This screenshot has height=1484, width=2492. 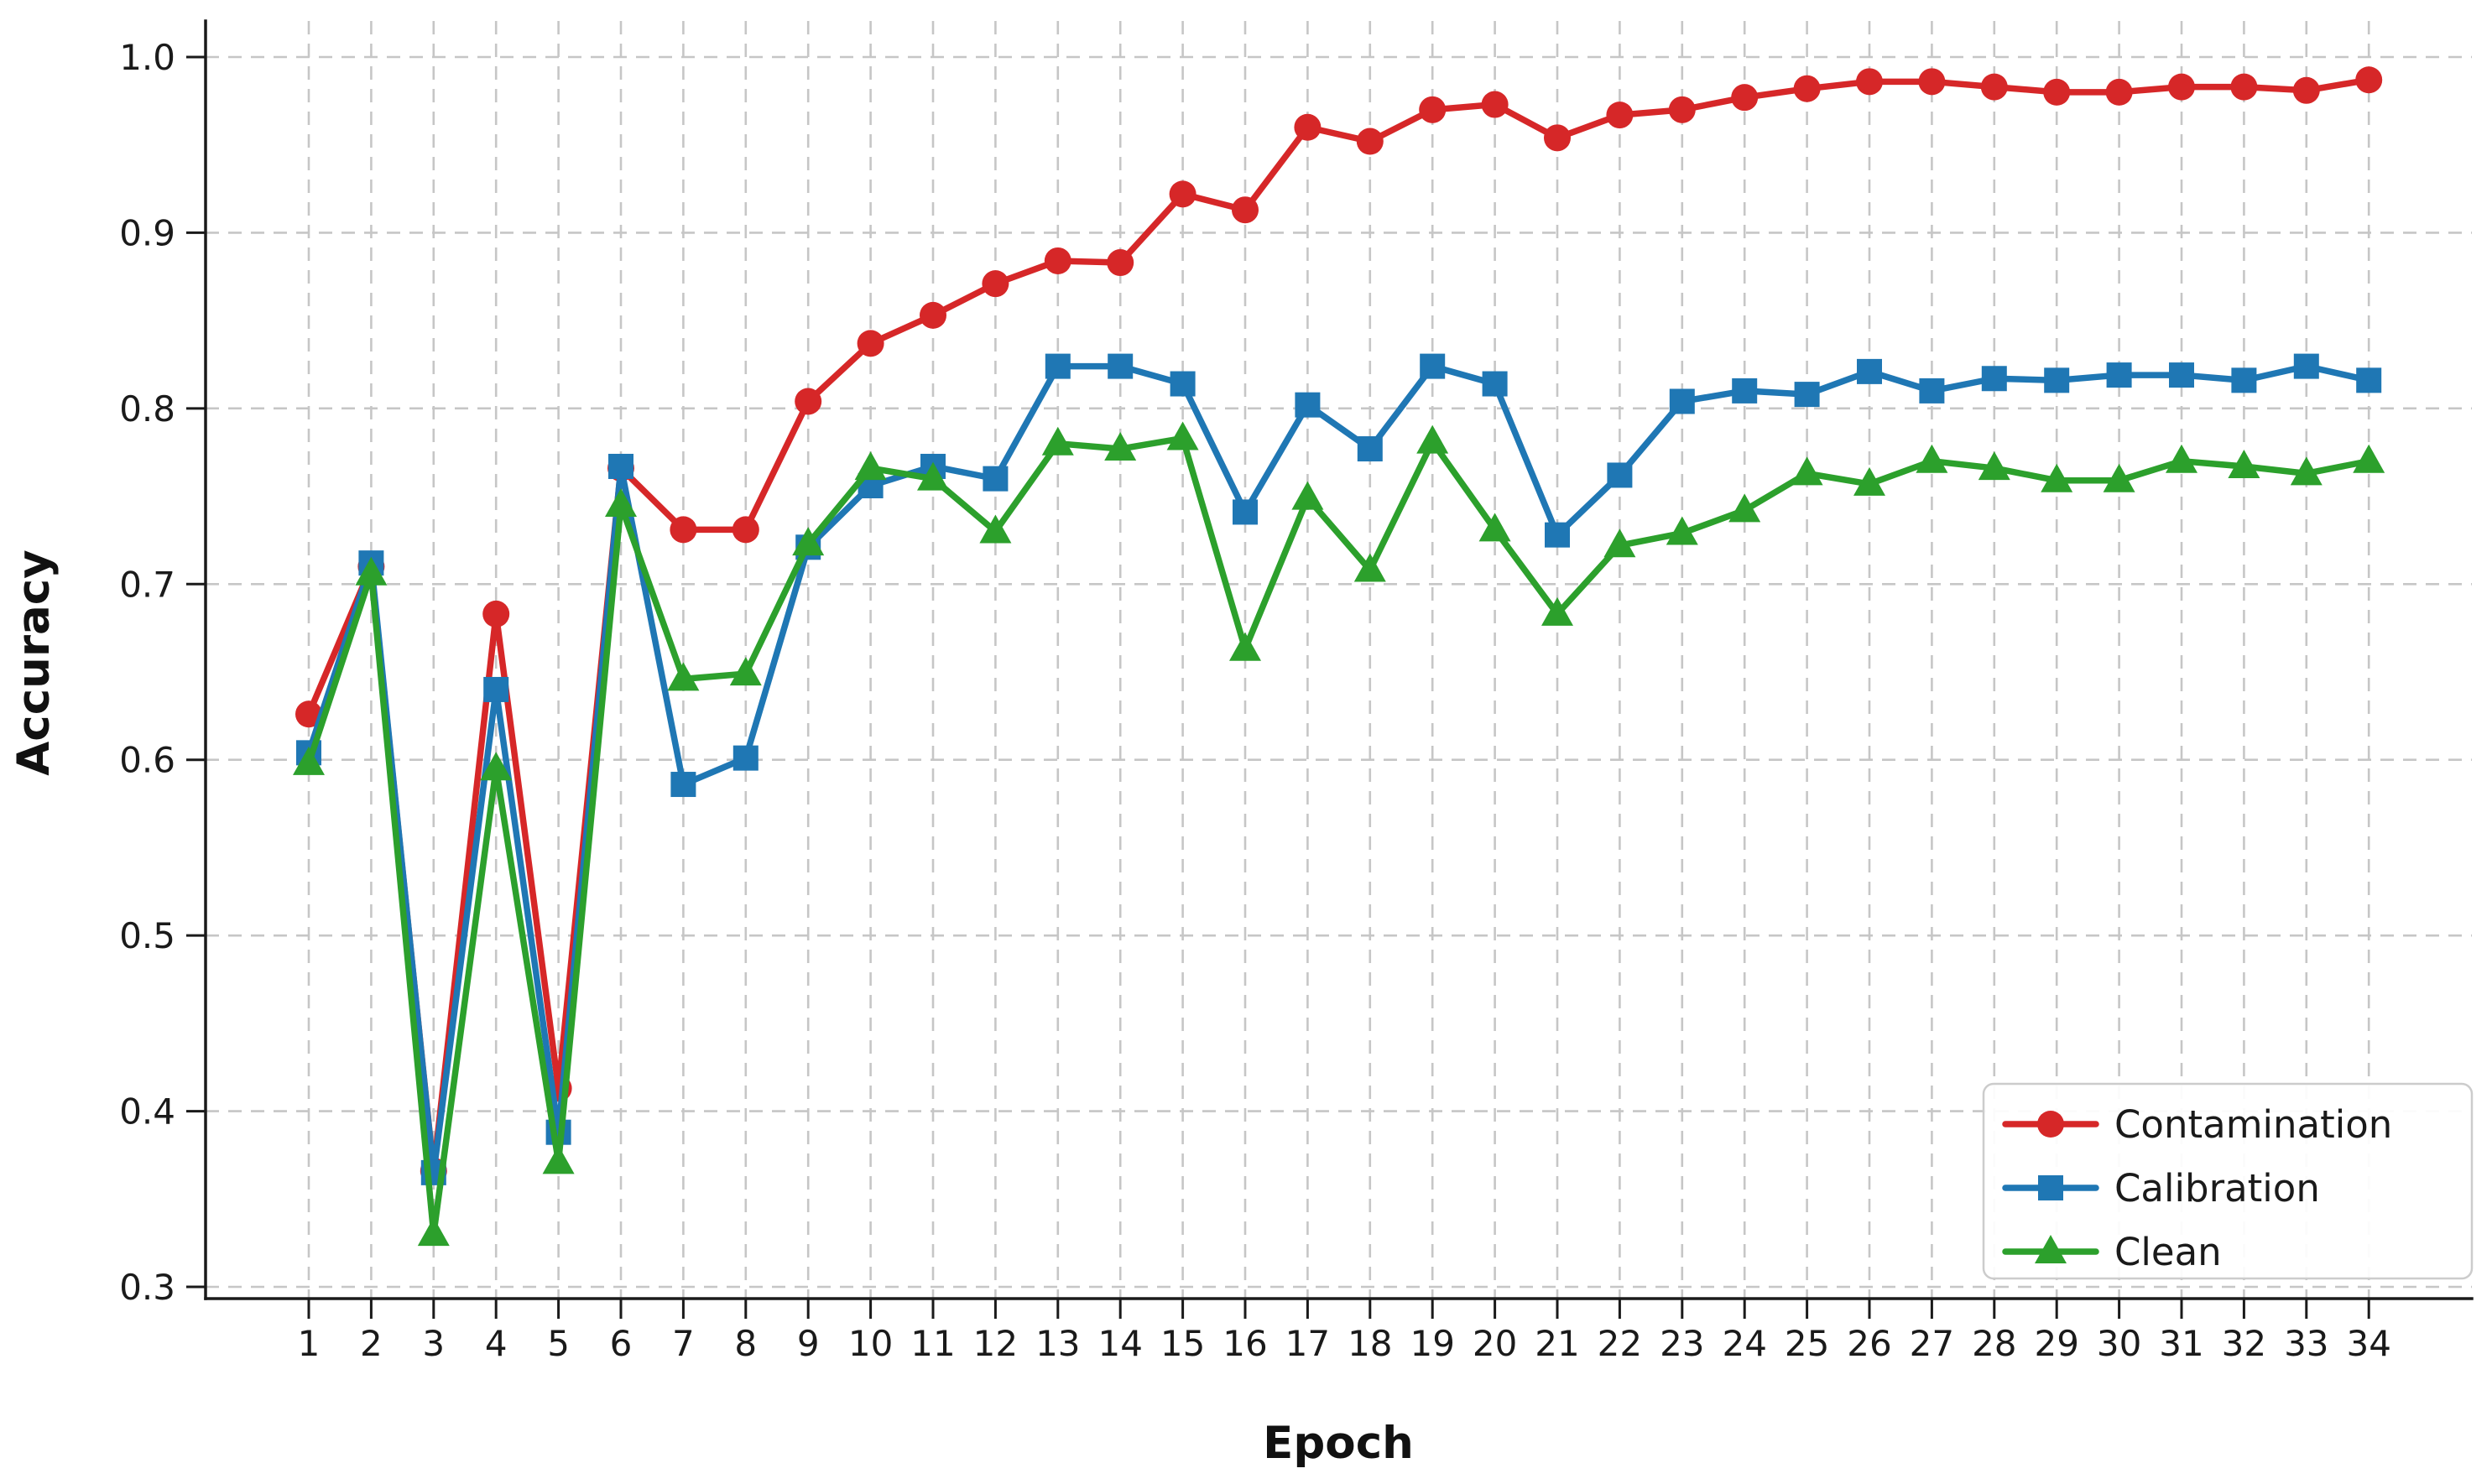 What do you see at coordinates (1182, 1343) in the screenshot?
I see `x-tick-label: 15` at bounding box center [1182, 1343].